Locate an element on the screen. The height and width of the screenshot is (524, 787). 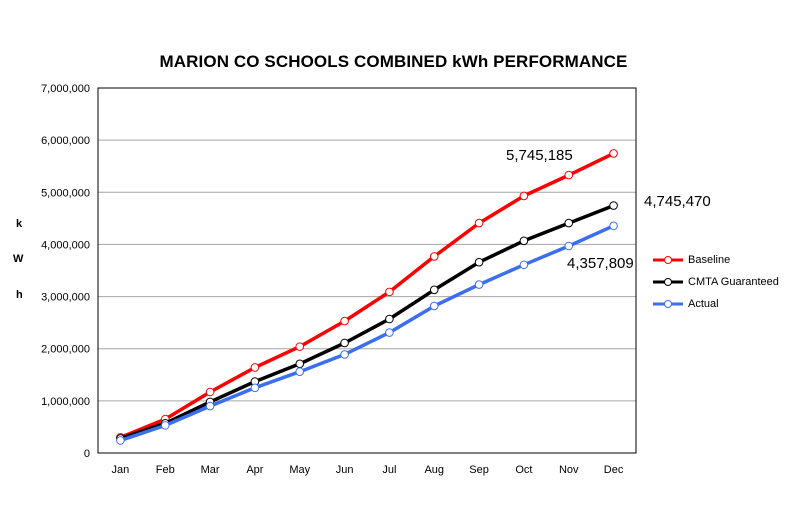
legend-swatch-baseline is located at coordinates (668, 260).